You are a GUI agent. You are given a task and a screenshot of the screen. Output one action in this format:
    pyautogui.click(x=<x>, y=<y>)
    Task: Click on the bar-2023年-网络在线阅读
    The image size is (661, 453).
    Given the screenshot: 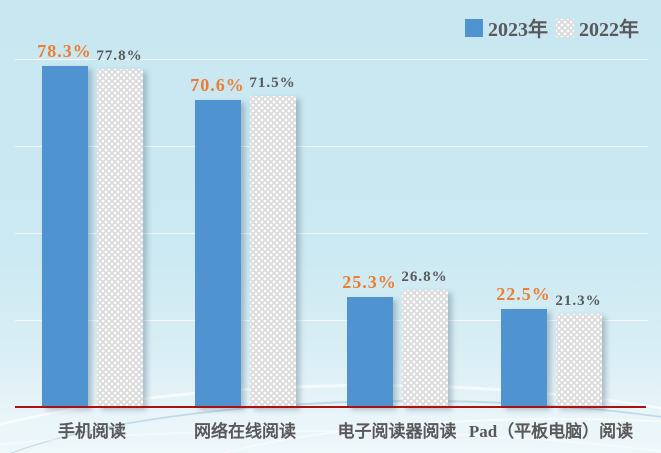 What is the action you would take?
    pyautogui.click(x=217, y=253)
    